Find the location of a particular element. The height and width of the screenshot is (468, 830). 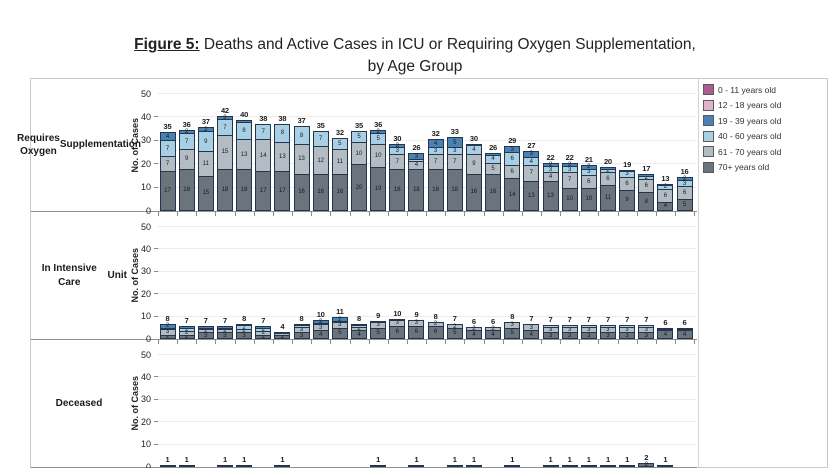

bar-total-label: 4 is located at coordinates (282, 327).